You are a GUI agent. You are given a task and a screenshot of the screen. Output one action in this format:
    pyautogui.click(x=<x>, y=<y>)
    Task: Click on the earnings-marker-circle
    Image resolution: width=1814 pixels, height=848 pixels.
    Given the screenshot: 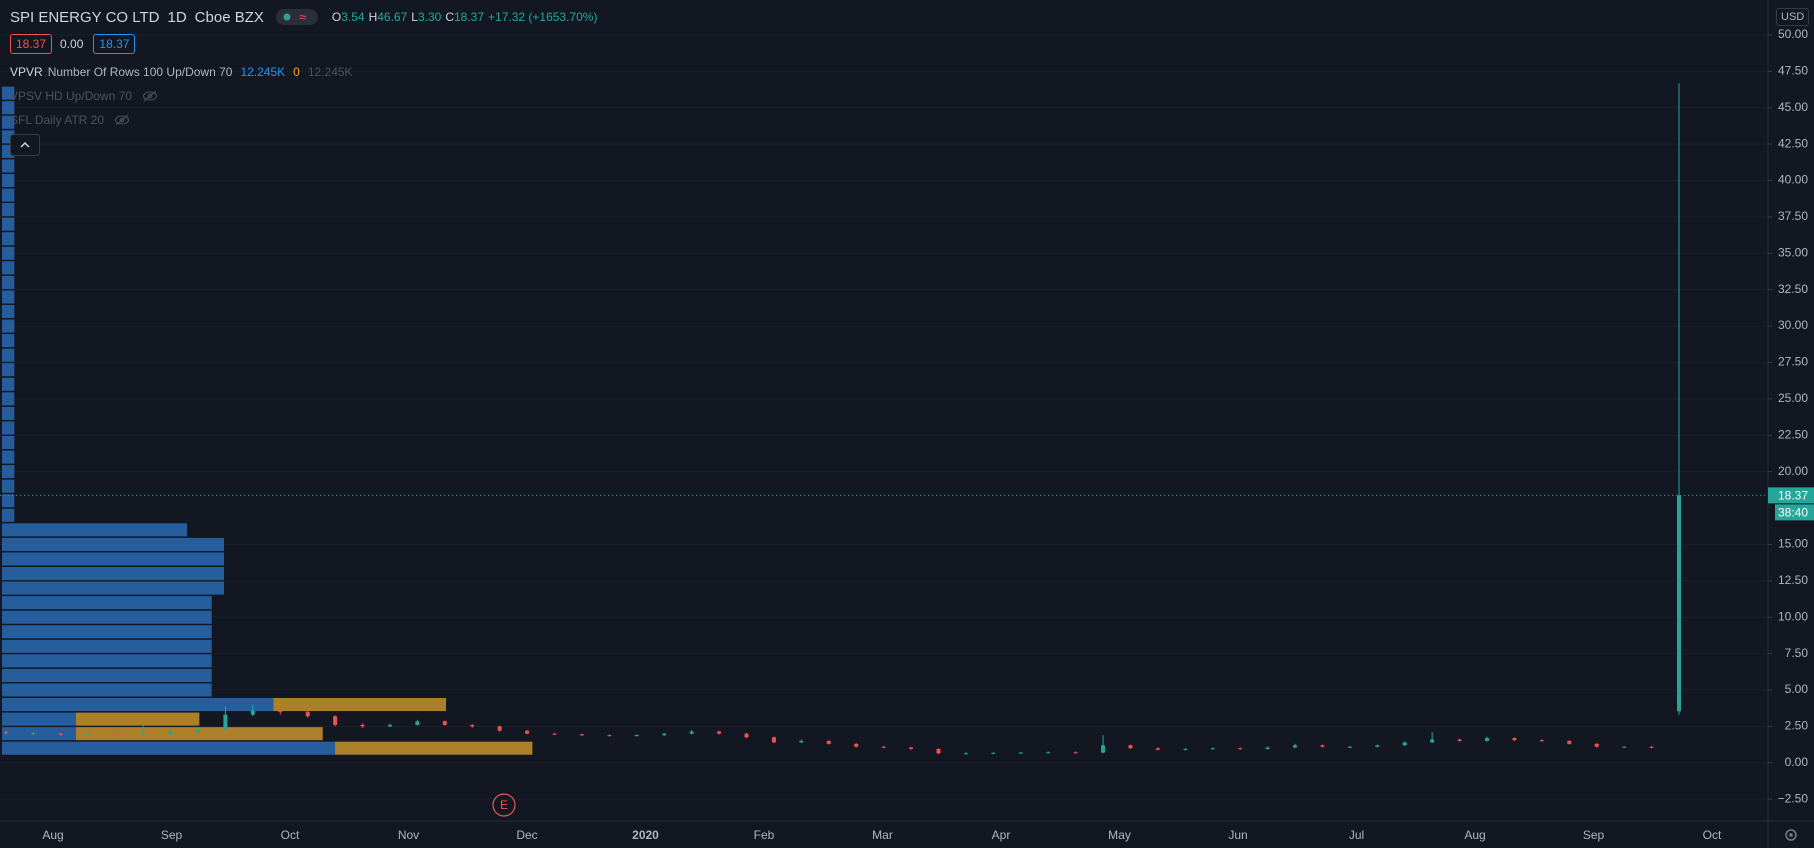 What is the action you would take?
    pyautogui.click(x=504, y=805)
    